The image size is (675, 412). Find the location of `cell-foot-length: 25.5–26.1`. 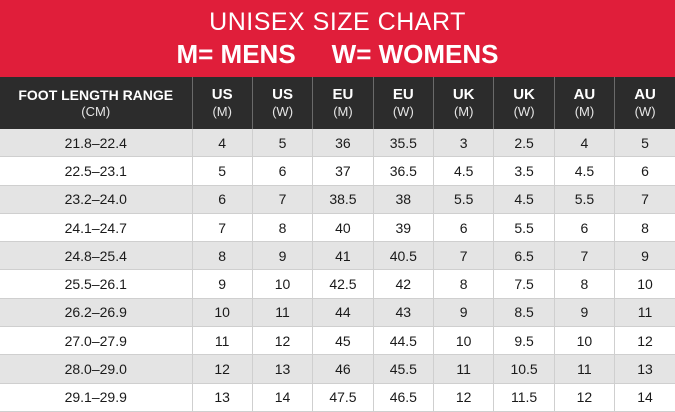

cell-foot-length: 25.5–26.1 is located at coordinates (96, 284).